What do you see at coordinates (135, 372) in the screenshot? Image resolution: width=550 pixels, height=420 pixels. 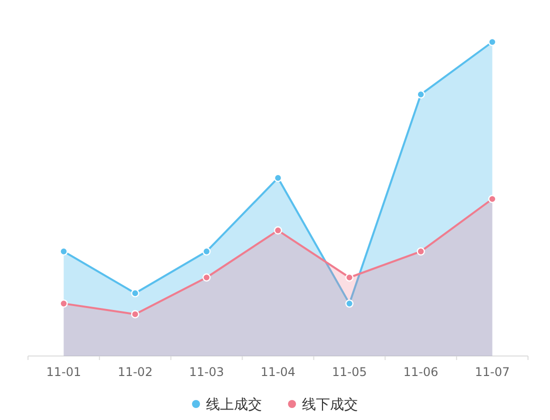 I see `x-tick-label: 11-02` at bounding box center [135, 372].